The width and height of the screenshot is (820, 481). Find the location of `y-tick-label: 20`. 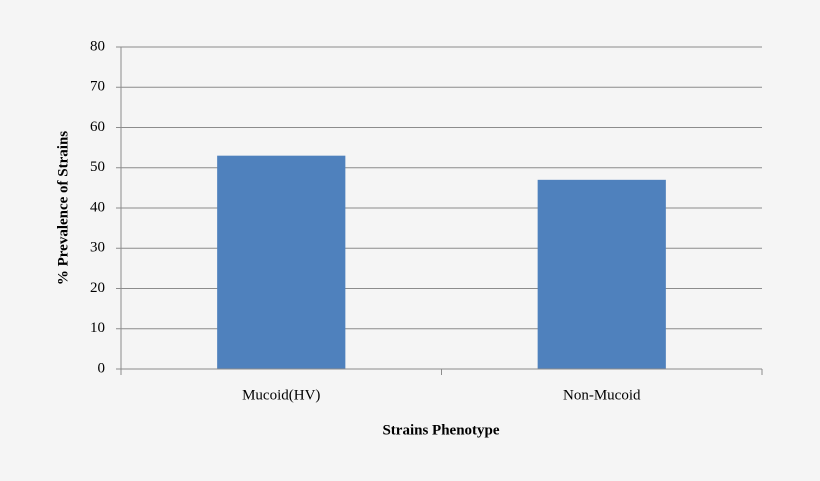

y-tick-label: 20 is located at coordinates (97, 288).